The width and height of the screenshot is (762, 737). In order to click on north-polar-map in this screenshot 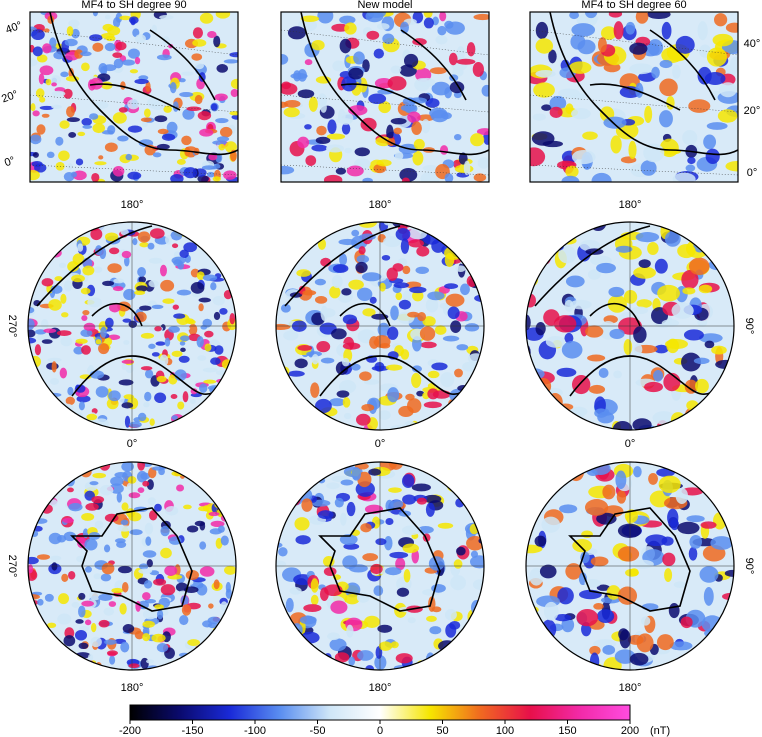, I will do `click(630, 326)`.